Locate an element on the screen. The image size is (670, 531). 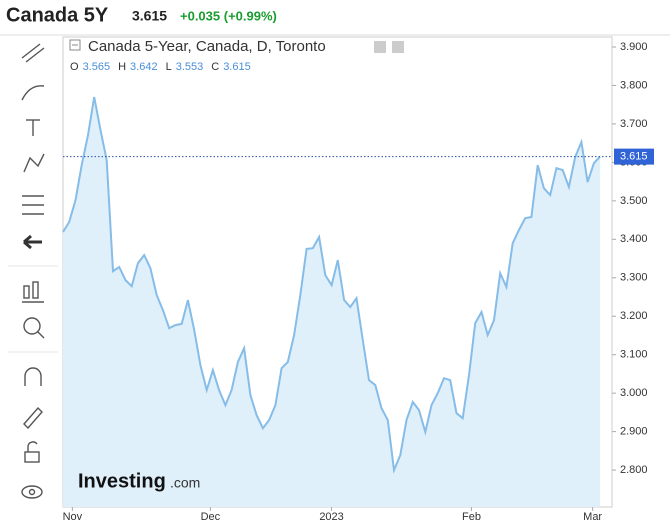
last-price-label: 3.615 is located at coordinates (634, 157).